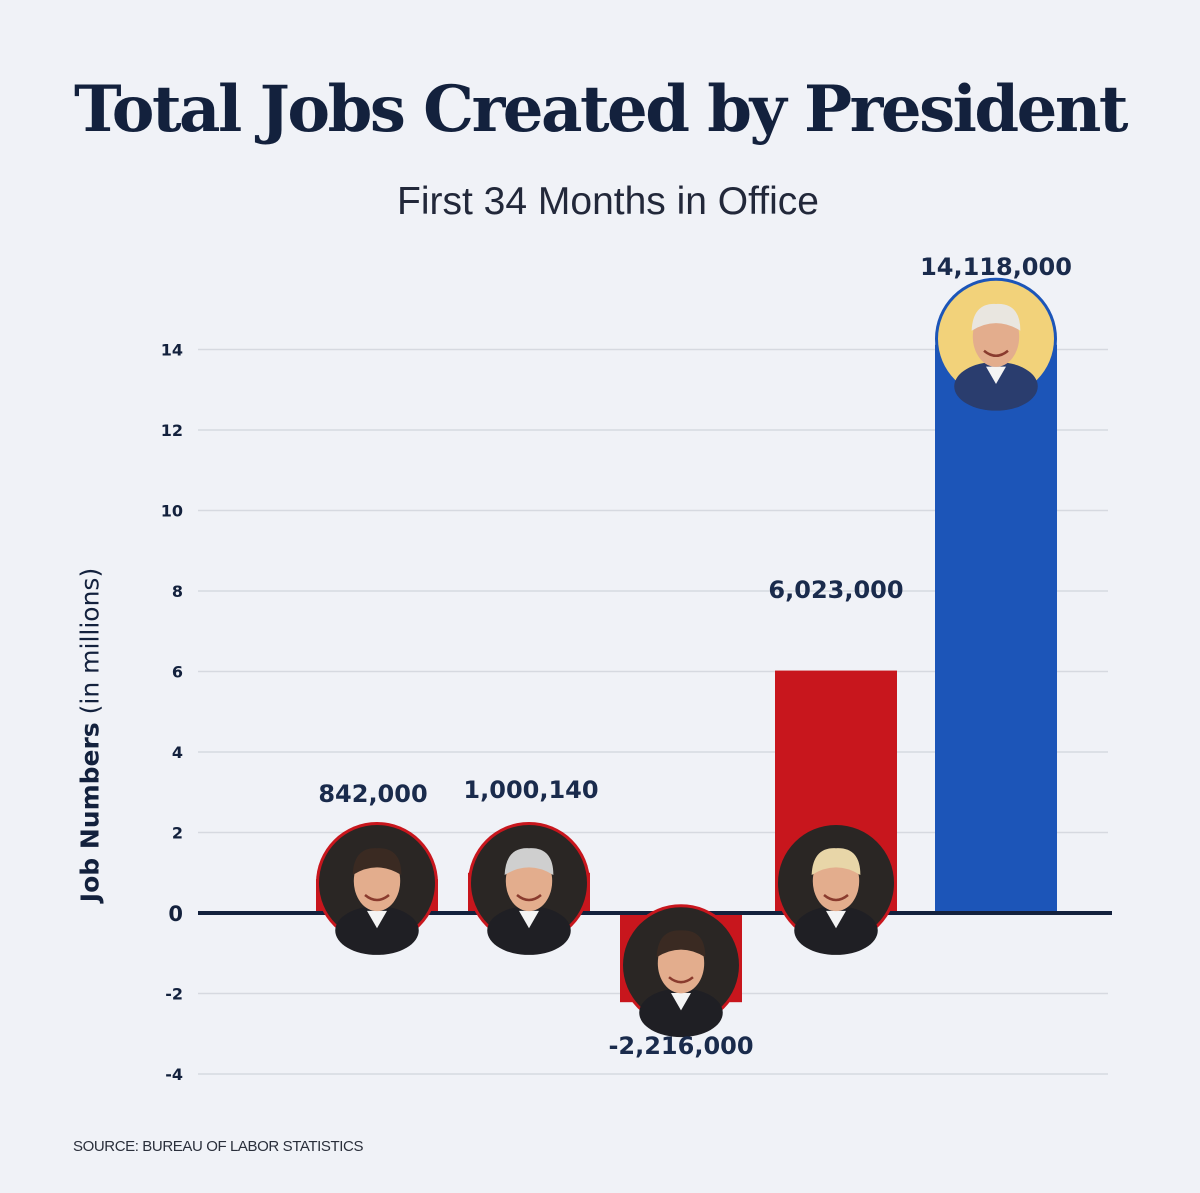  I want to click on chart-title: Total Jobs Created by President, so click(601, 109).